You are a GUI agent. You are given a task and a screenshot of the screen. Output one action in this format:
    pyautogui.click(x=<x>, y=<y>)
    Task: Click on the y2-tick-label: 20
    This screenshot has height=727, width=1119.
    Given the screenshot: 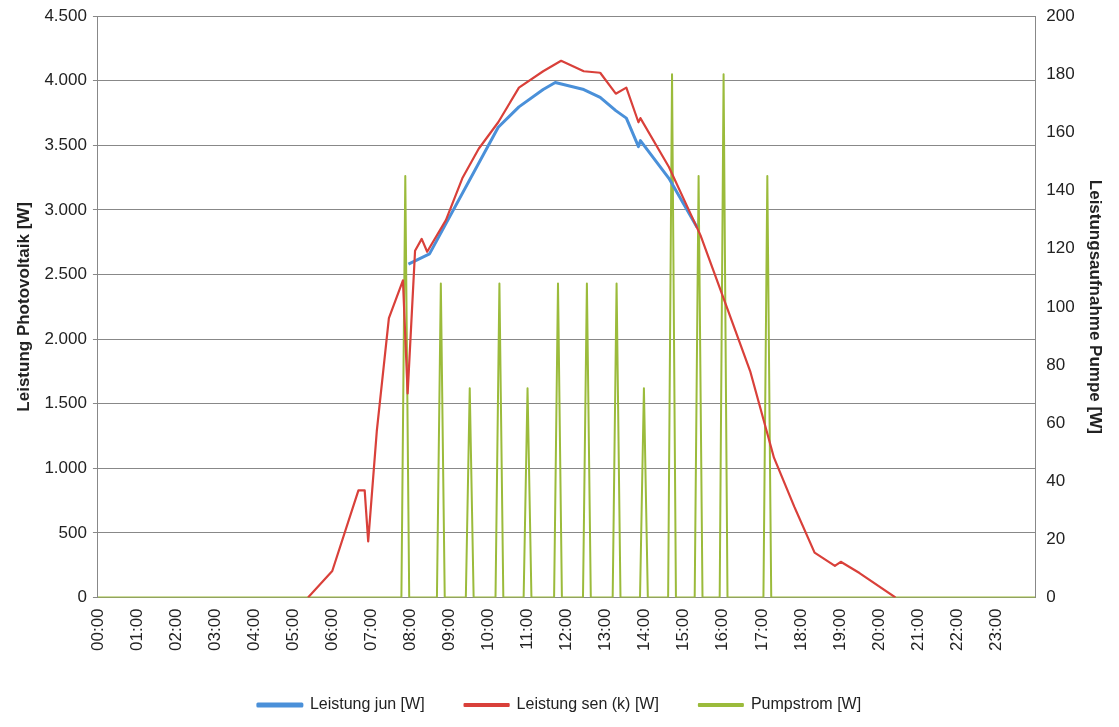 What is the action you would take?
    pyautogui.click(x=1056, y=539)
    